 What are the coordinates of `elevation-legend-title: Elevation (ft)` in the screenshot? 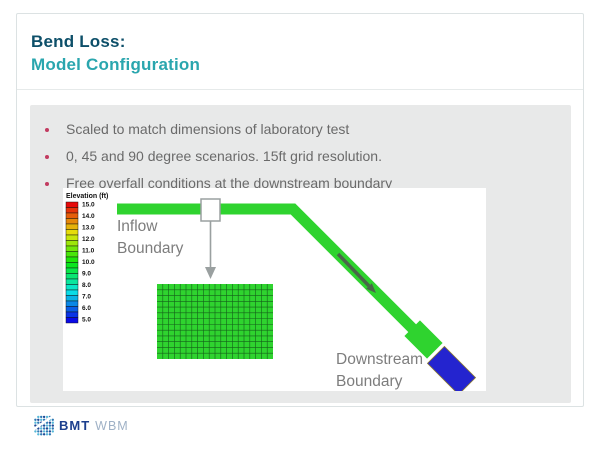 It's located at (87, 196).